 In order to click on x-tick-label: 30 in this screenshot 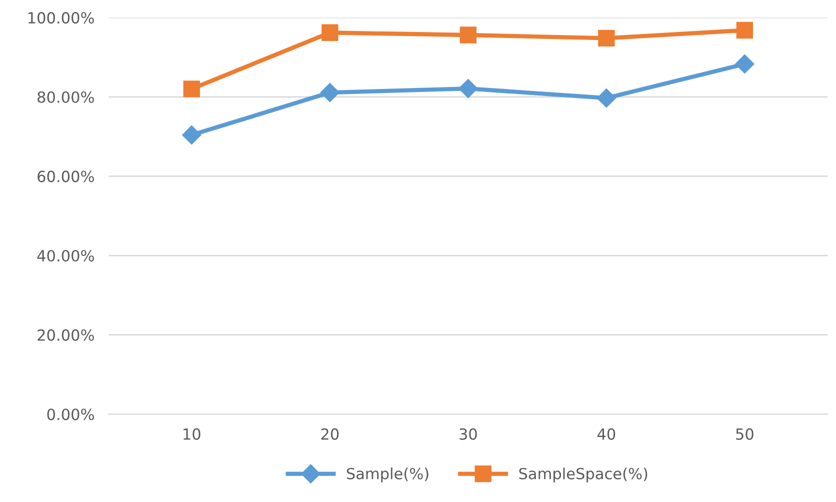, I will do `click(468, 434)`.